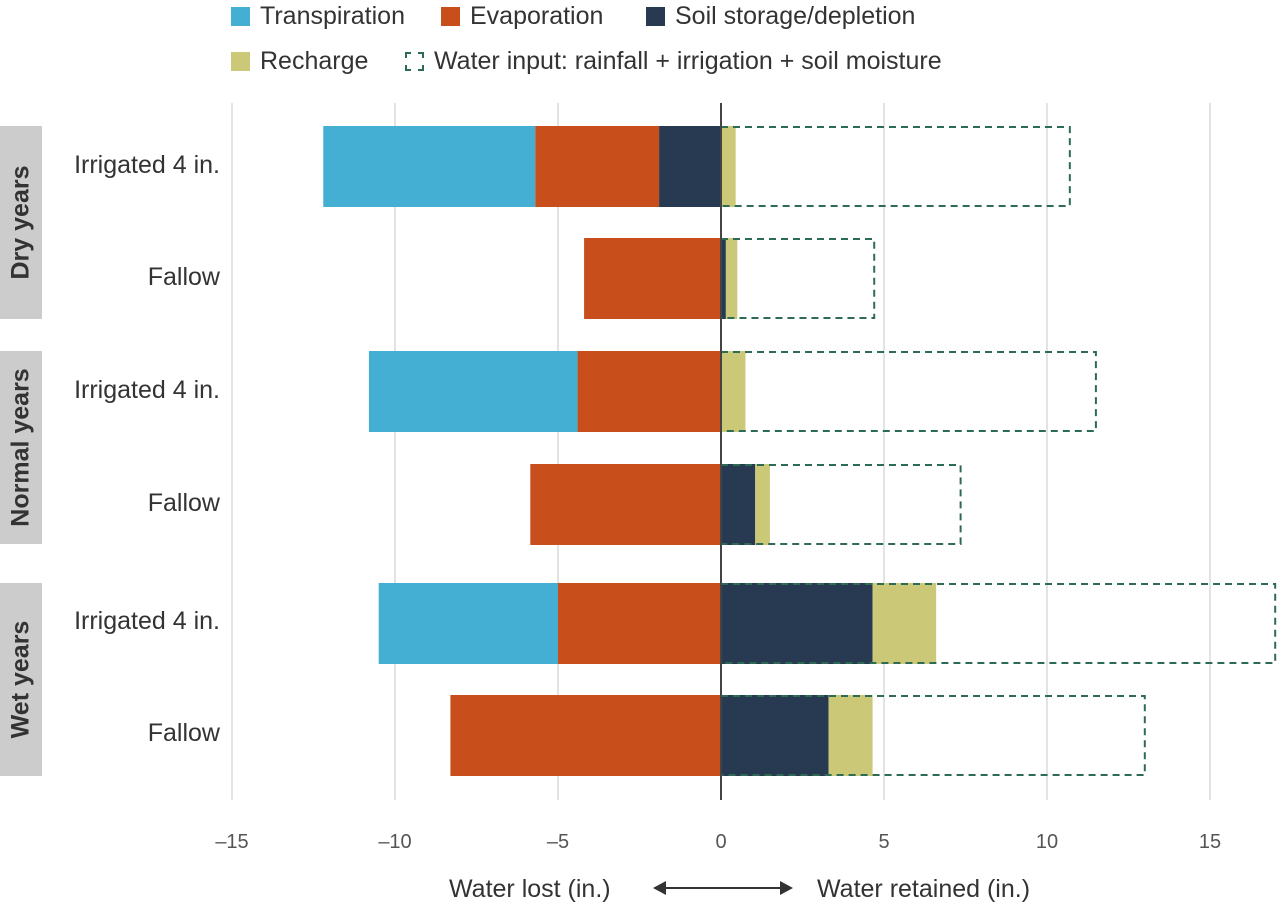 This screenshot has height=906, width=1280. Describe the element at coordinates (738, 504) in the screenshot. I see `bar-soil-normal-fallow` at that location.